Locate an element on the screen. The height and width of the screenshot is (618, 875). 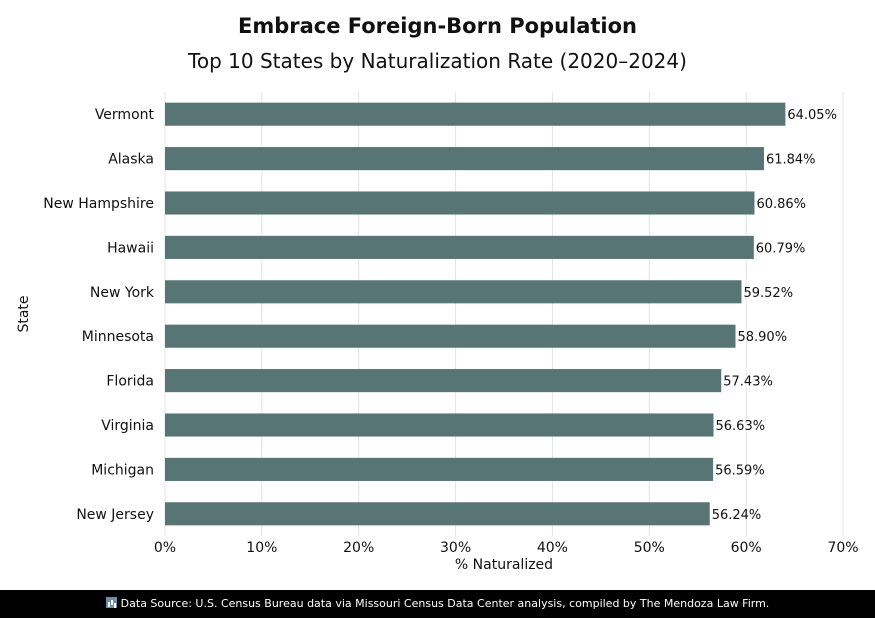
category-label: New York is located at coordinates (122, 293).